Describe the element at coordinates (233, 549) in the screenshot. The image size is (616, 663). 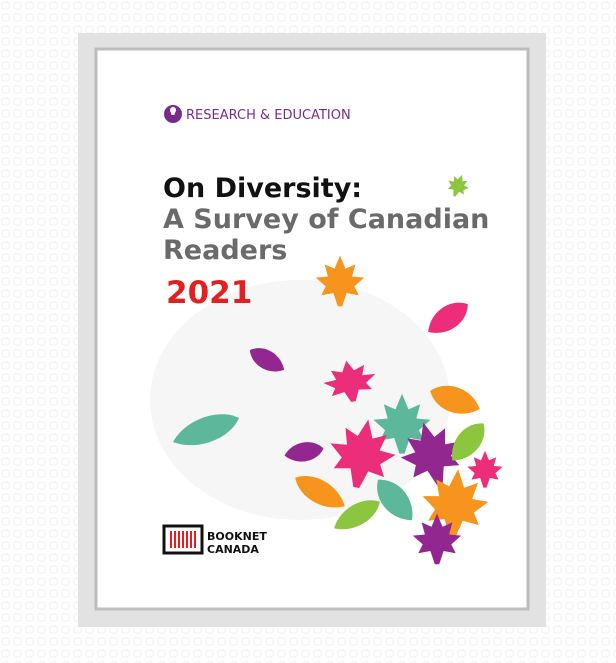
I see `publisher-name: CANADA` at that location.